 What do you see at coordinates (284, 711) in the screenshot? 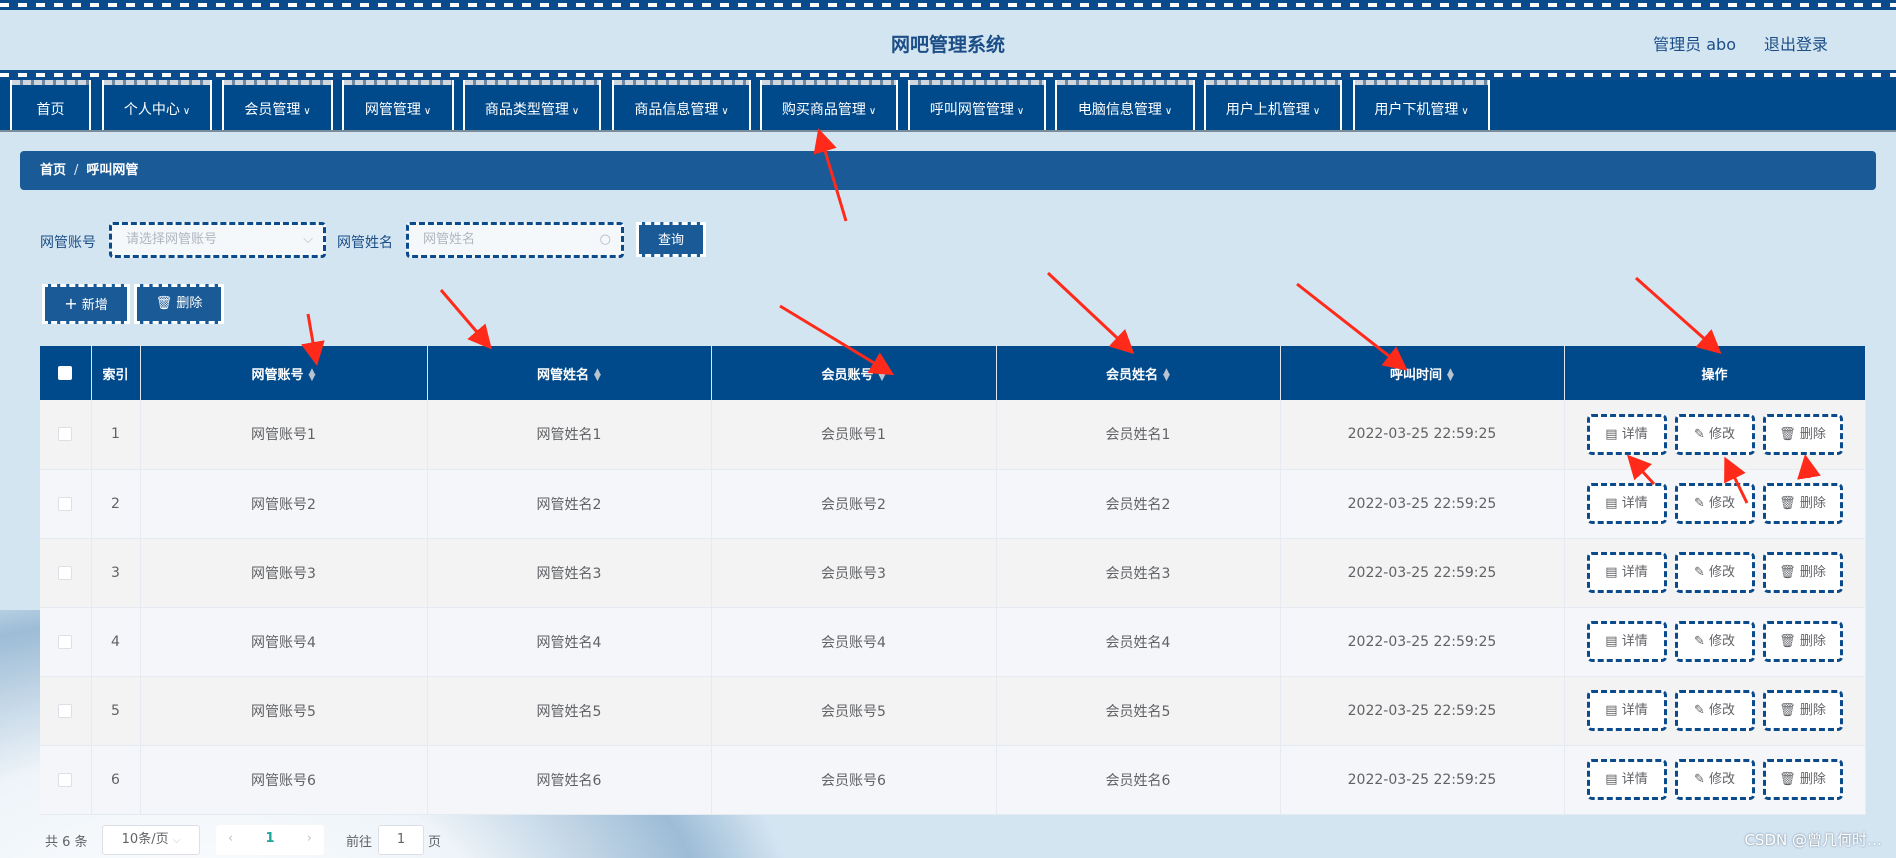
I see `table-cell: 网管账号5` at bounding box center [284, 711].